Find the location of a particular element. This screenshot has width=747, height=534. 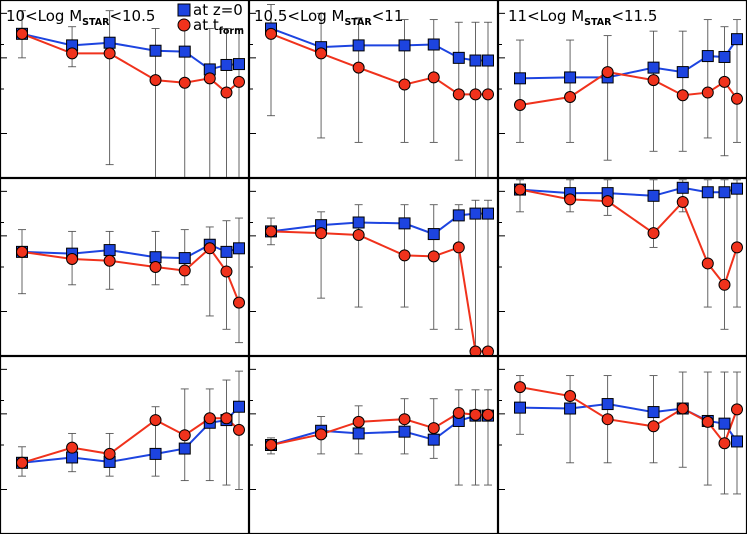

panel-r1-c0 is located at coordinates (125, 267).